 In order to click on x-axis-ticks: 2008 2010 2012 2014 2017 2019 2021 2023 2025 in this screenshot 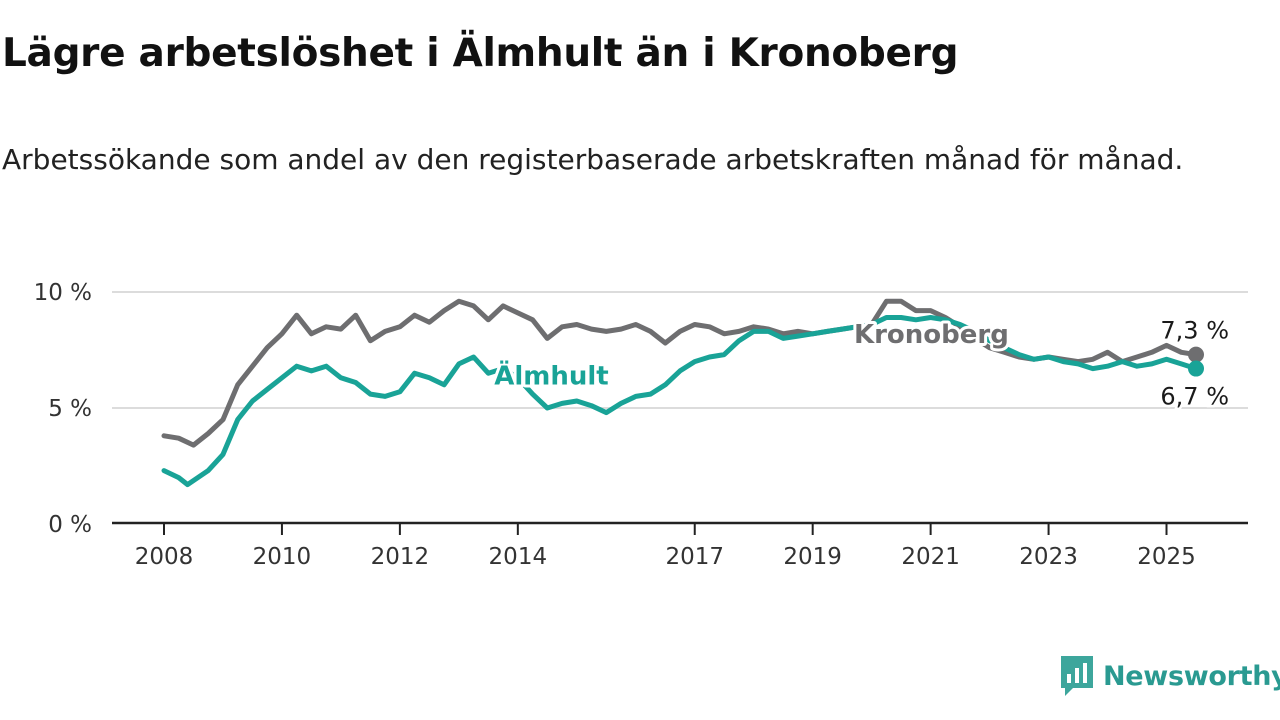, I will do `click(665, 547)`.